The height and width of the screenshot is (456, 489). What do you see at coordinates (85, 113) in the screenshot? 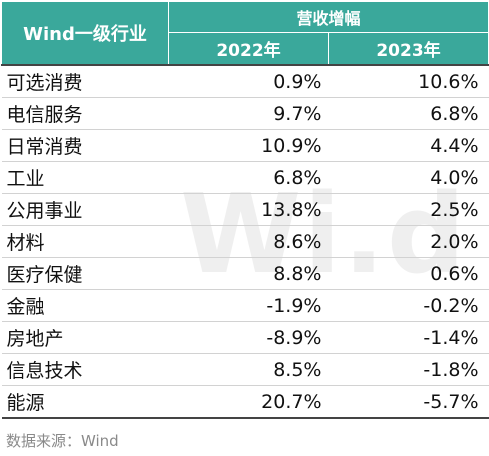
I see `industry-name-cell: 电信服务` at bounding box center [85, 113].